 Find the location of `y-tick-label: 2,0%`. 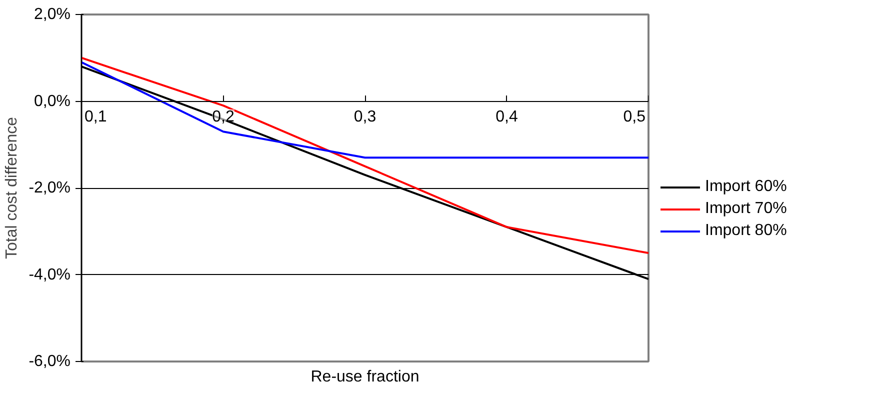

y-tick-label: 2,0% is located at coordinates (52, 14).